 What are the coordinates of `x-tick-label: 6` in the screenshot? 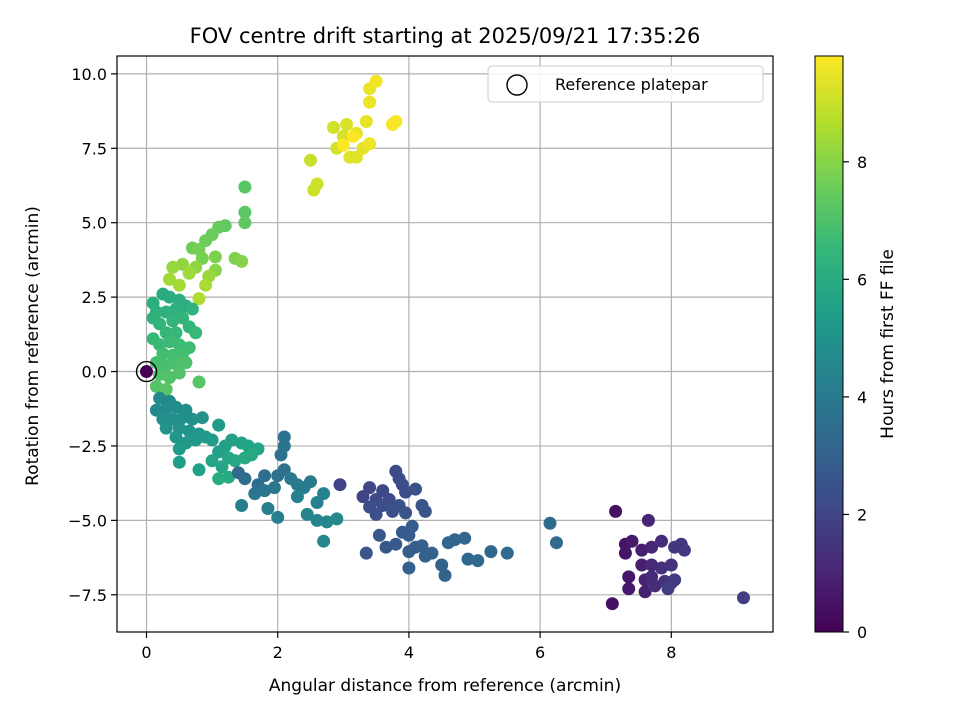 It's located at (540, 652).